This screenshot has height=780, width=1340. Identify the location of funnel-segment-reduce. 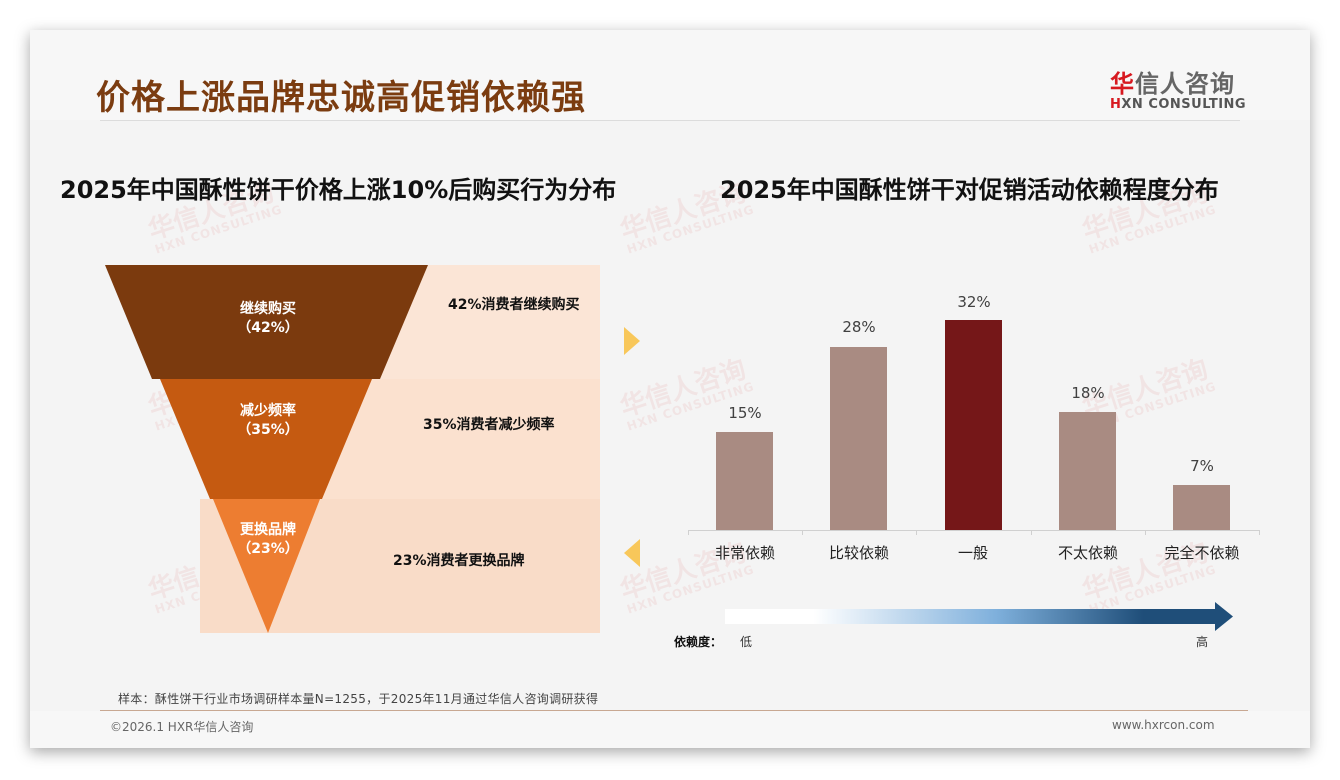
(266, 439).